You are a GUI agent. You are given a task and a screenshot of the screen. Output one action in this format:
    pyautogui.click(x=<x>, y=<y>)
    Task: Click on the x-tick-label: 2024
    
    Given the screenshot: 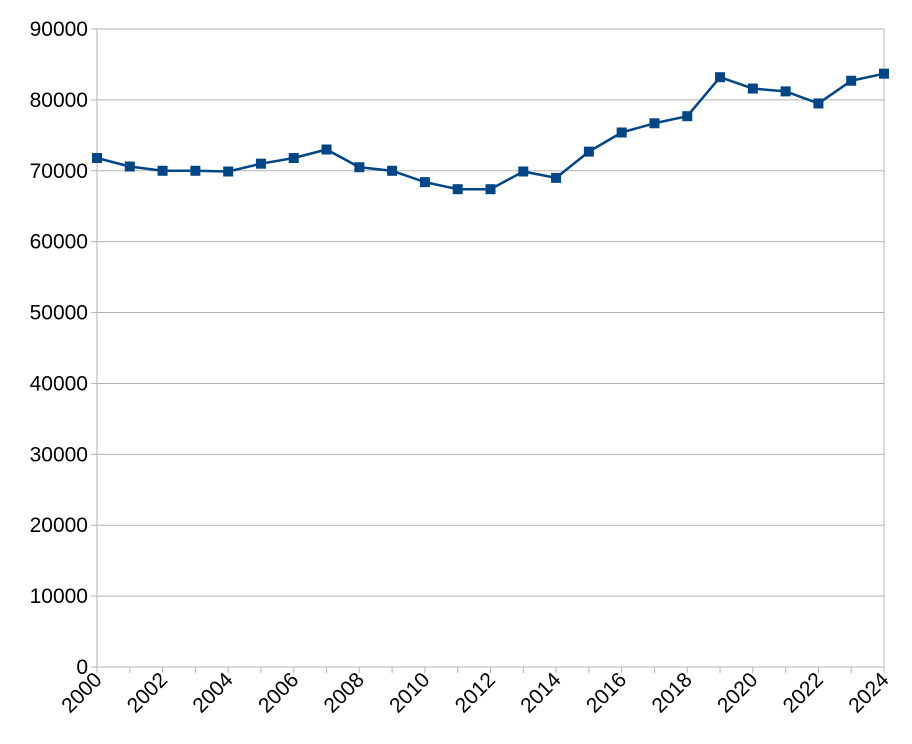 What is the action you would take?
    pyautogui.click(x=869, y=693)
    